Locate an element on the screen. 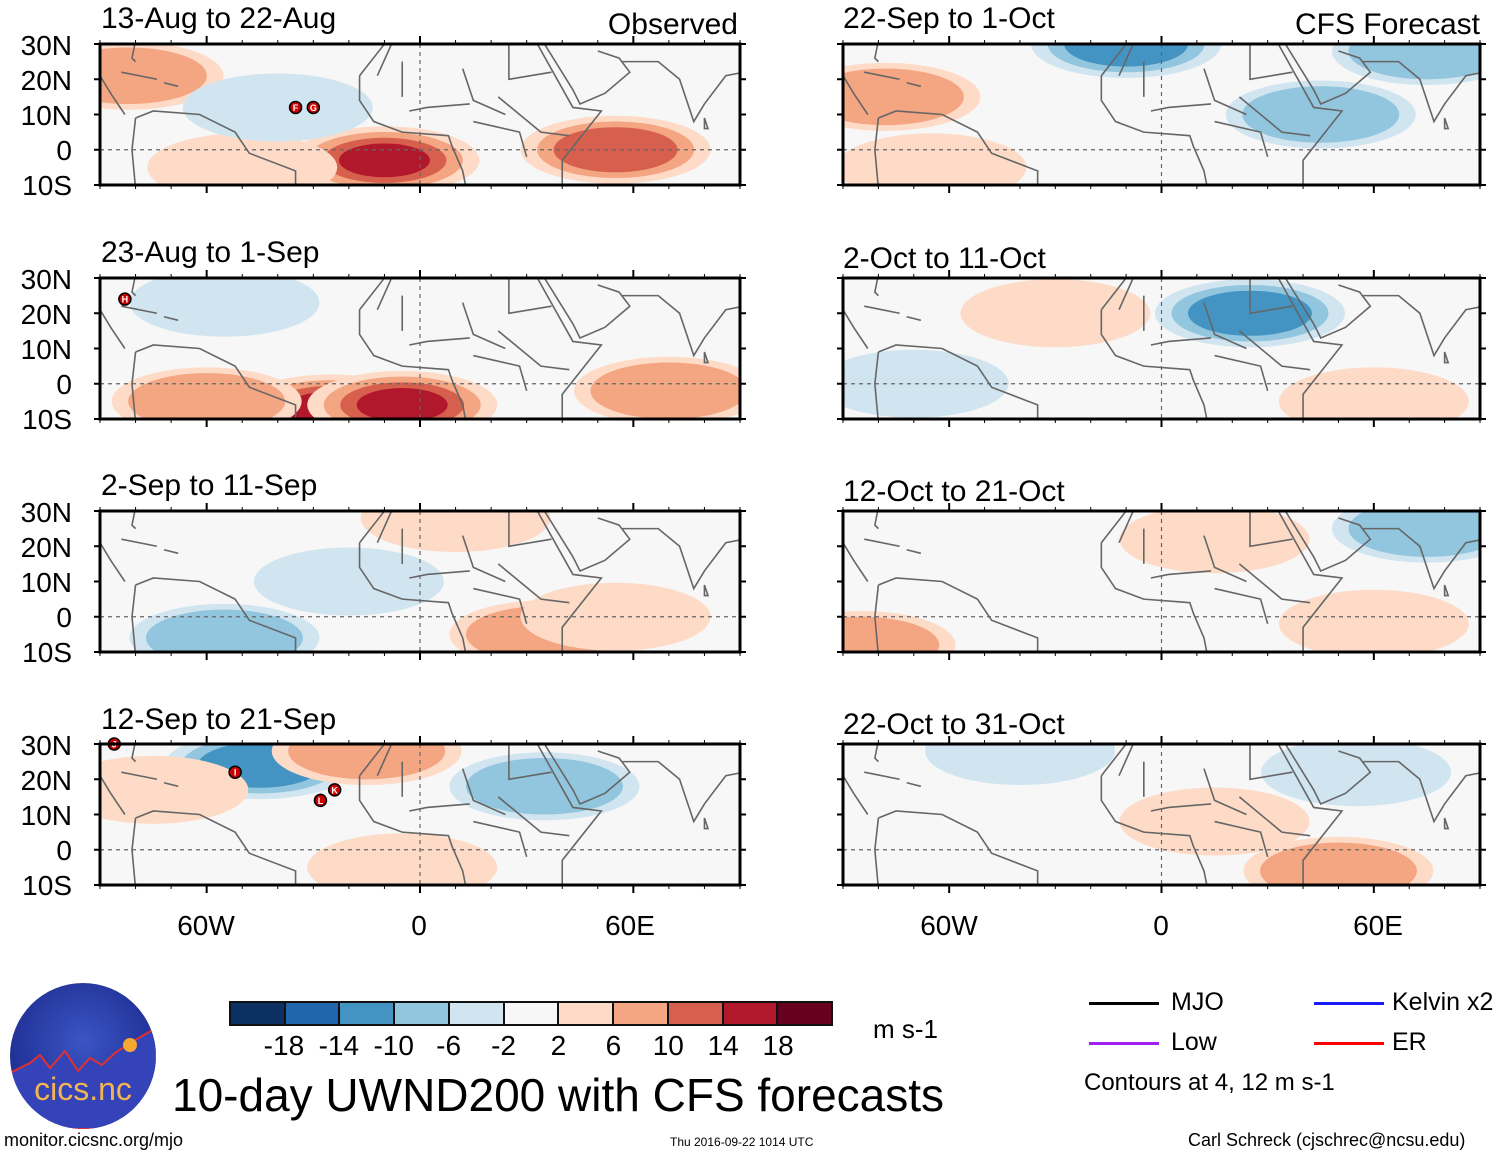 This screenshot has height=1158, width=1510. tropical-storm-icon-l: L is located at coordinates (320, 800).